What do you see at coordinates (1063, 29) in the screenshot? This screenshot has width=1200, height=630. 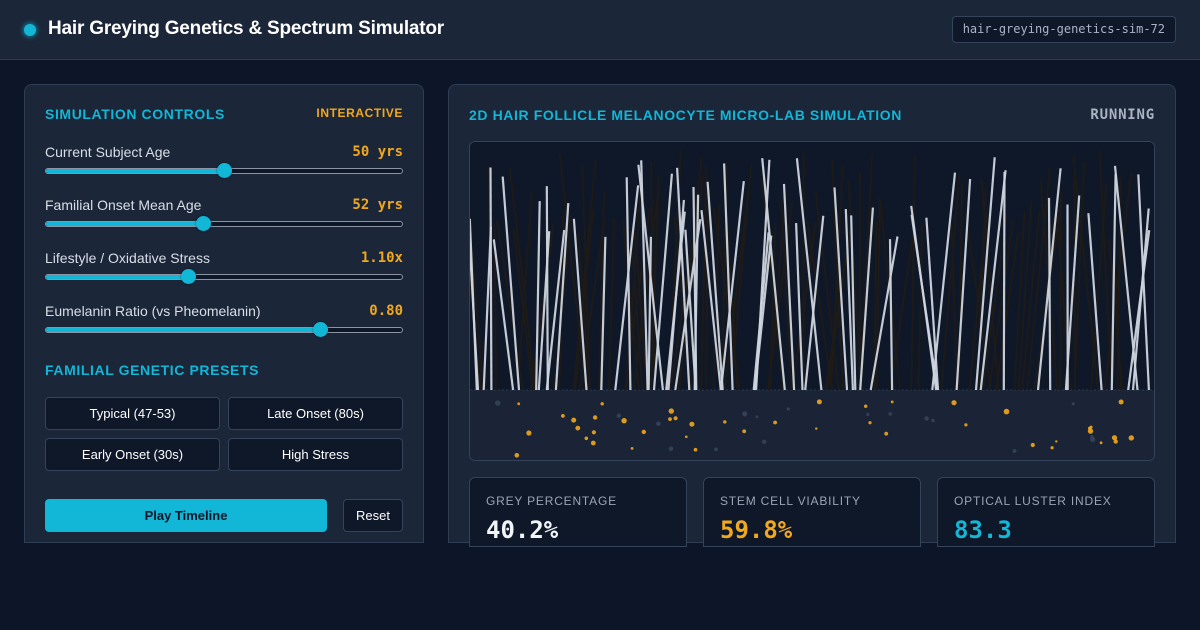 I see `simulation-id-badge: hair-greying-genetics-sim-72` at bounding box center [1063, 29].